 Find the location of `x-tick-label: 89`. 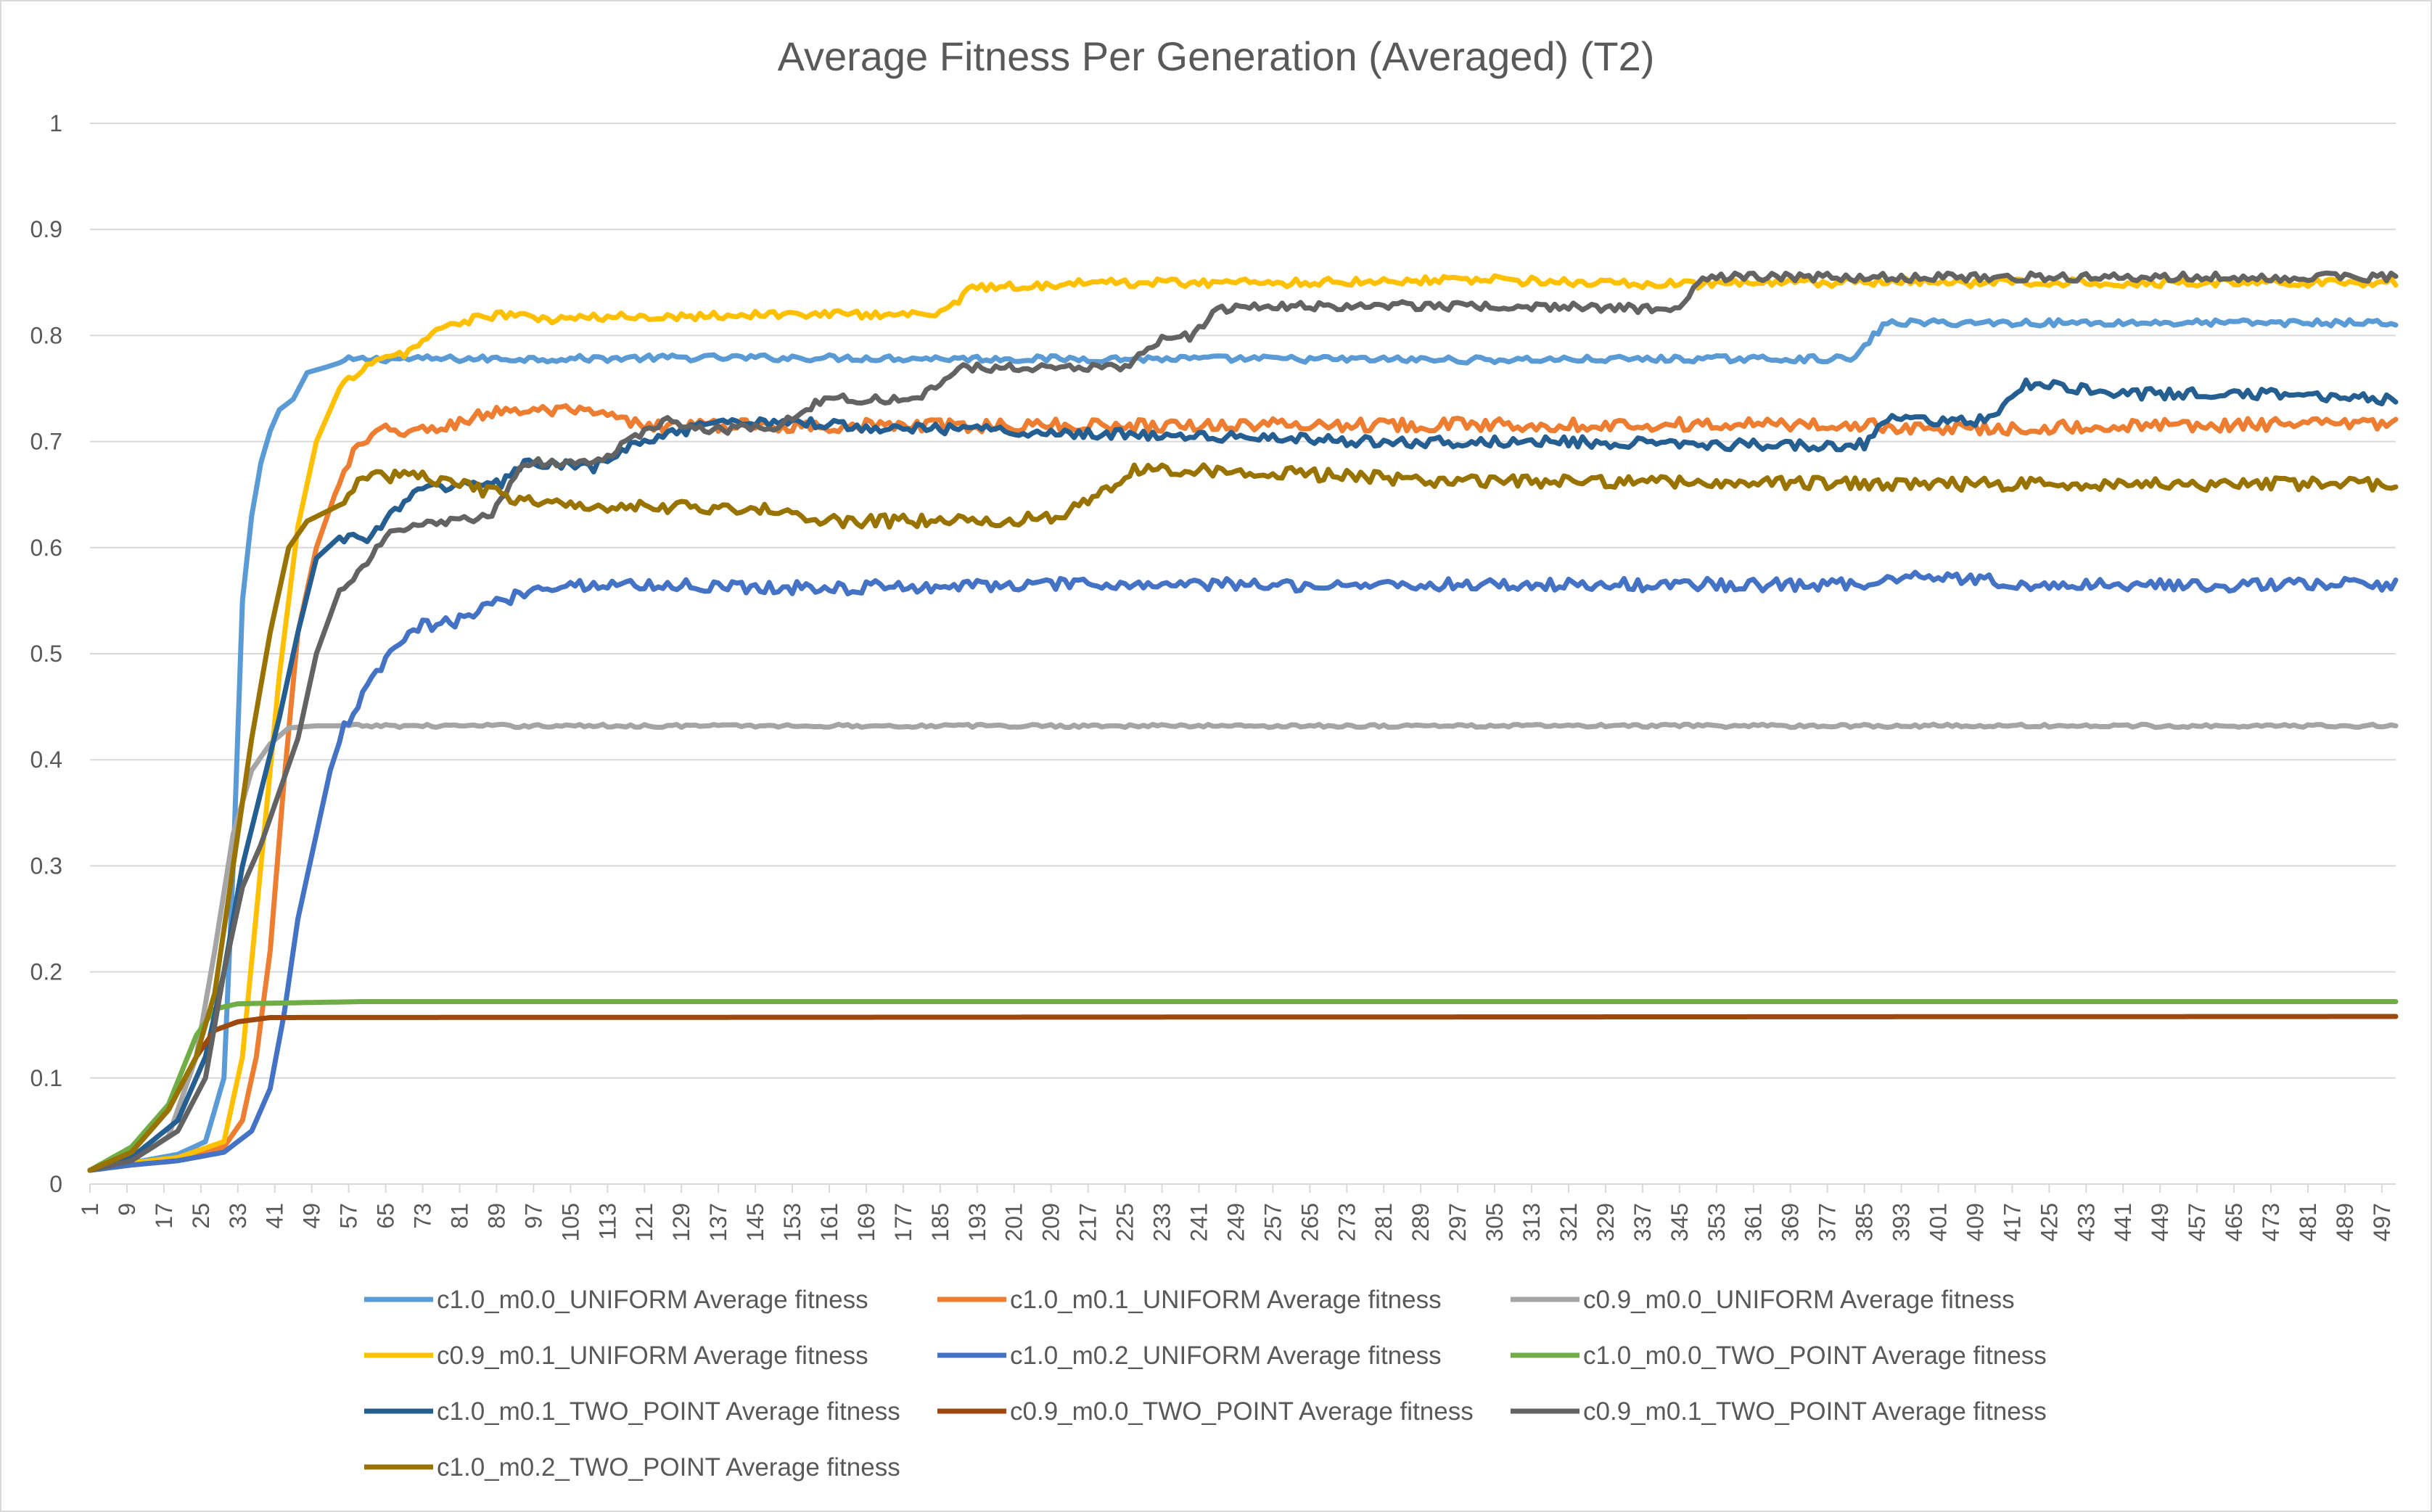

x-tick-label: 89 is located at coordinates (496, 1216).